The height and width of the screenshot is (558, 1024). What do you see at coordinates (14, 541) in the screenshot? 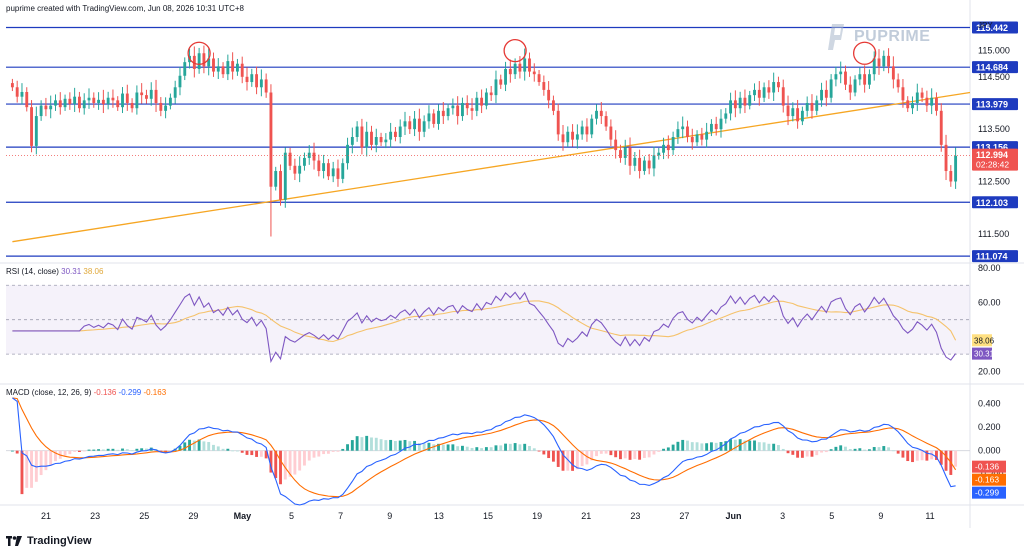
I see `tradingview-logo-icon` at bounding box center [14, 541].